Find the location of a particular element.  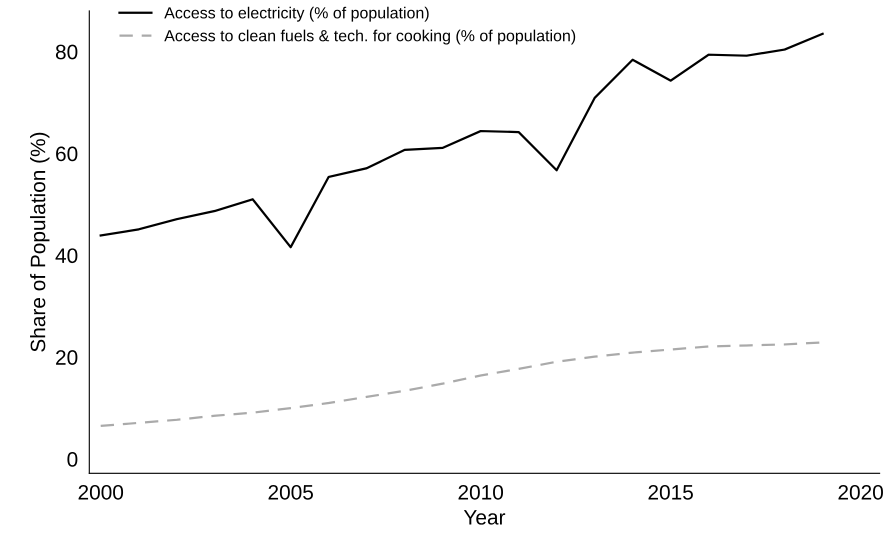

x-tick-label: 2005 is located at coordinates (290, 492).